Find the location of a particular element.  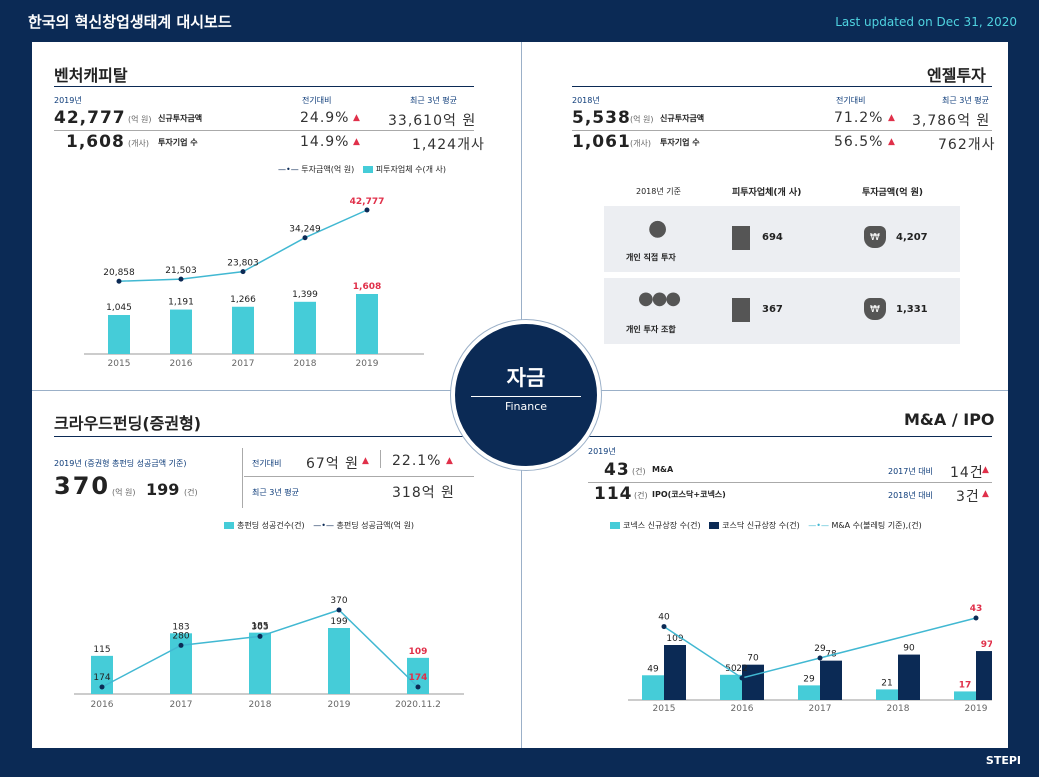

vc-companies-label: 투자기업 수 is located at coordinates (178, 142).